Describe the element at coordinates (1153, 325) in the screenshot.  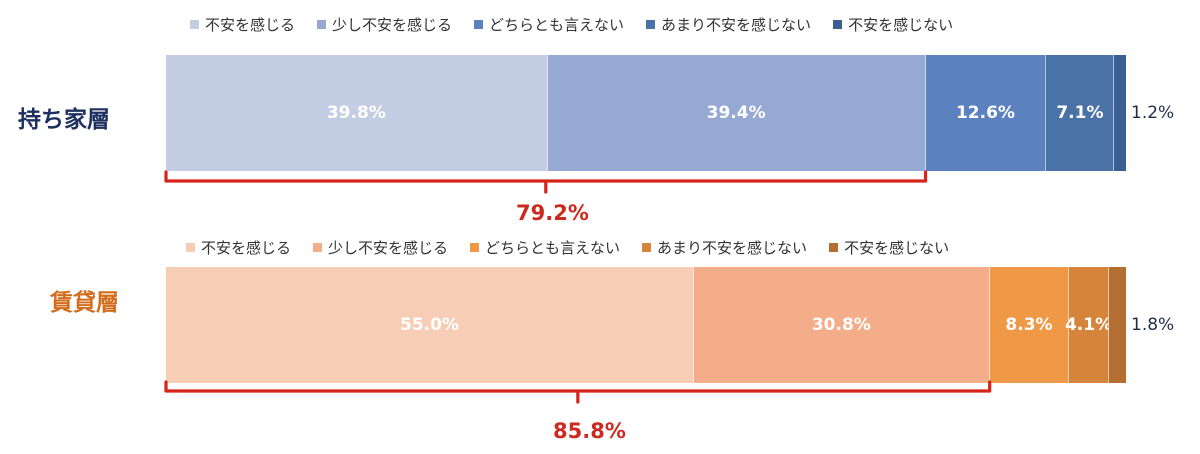
I see `data-label: 1.8%` at that location.